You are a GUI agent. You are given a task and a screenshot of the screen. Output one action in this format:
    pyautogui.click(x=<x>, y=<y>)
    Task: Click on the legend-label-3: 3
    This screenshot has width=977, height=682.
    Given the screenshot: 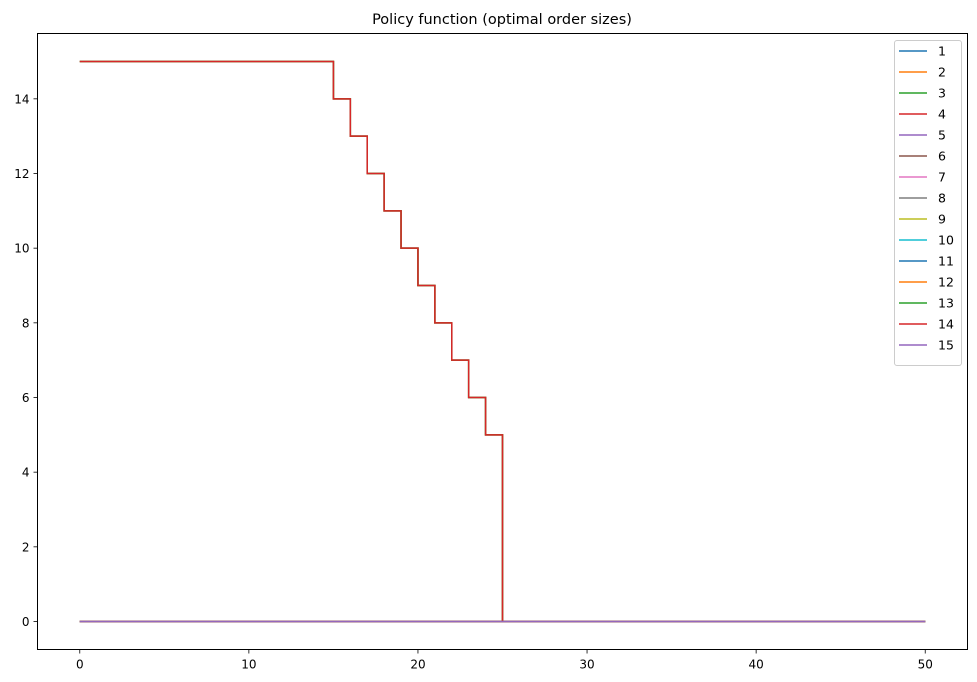 What is the action you would take?
    pyautogui.click(x=942, y=93)
    